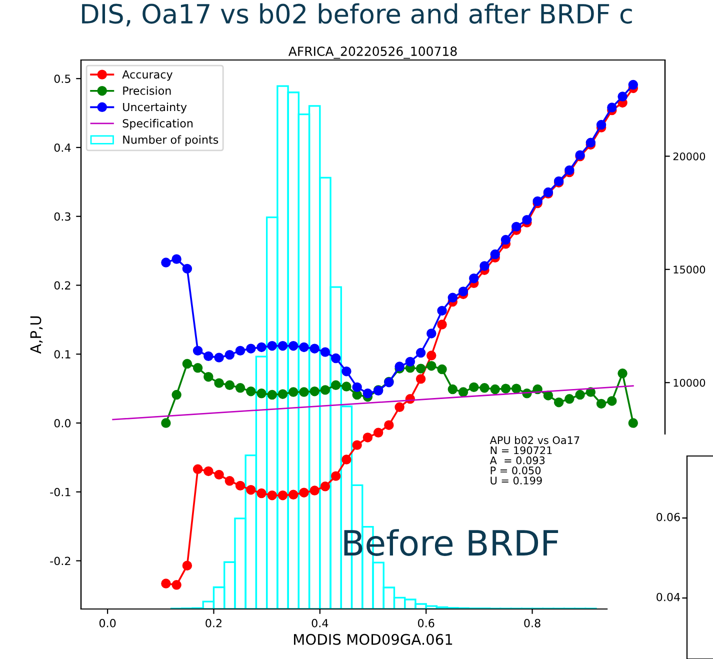 Image resolution: width=713 pixels, height=659 pixels. I want to click on chart-title: AFRICA_20220526_100718, so click(372, 52).